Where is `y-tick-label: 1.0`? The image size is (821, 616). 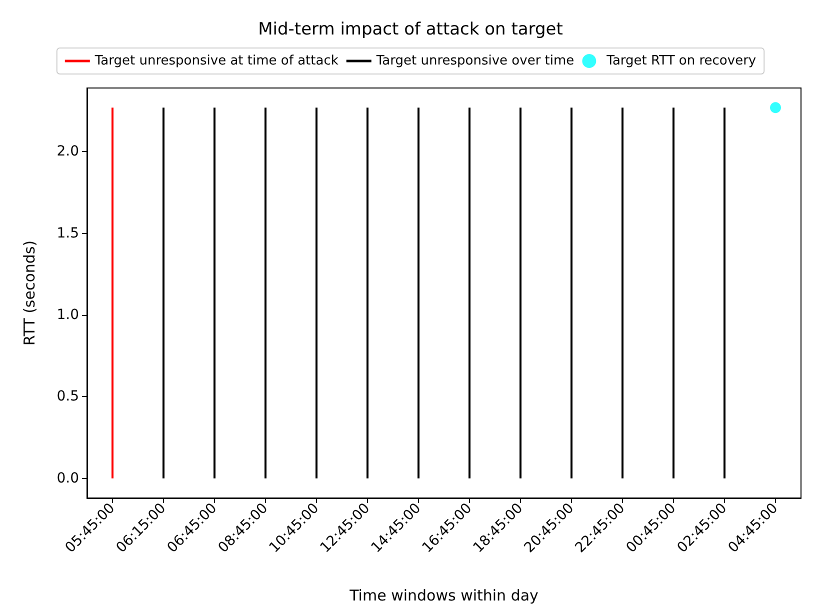 y-tick-label: 1.0 is located at coordinates (67, 315).